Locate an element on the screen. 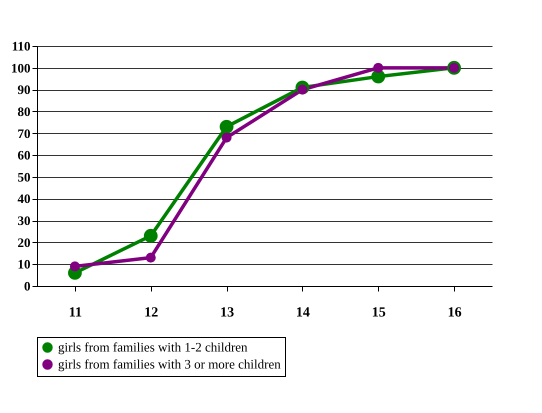 The image size is (542, 413). x-tick-label: 12 is located at coordinates (151, 313).